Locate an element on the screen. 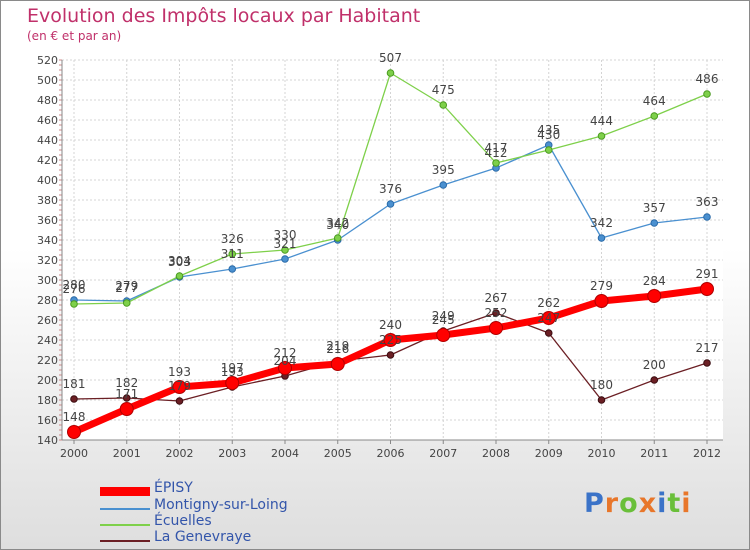 The height and width of the screenshot is (550, 750). y-tick-label: 140 is located at coordinates (47, 440).